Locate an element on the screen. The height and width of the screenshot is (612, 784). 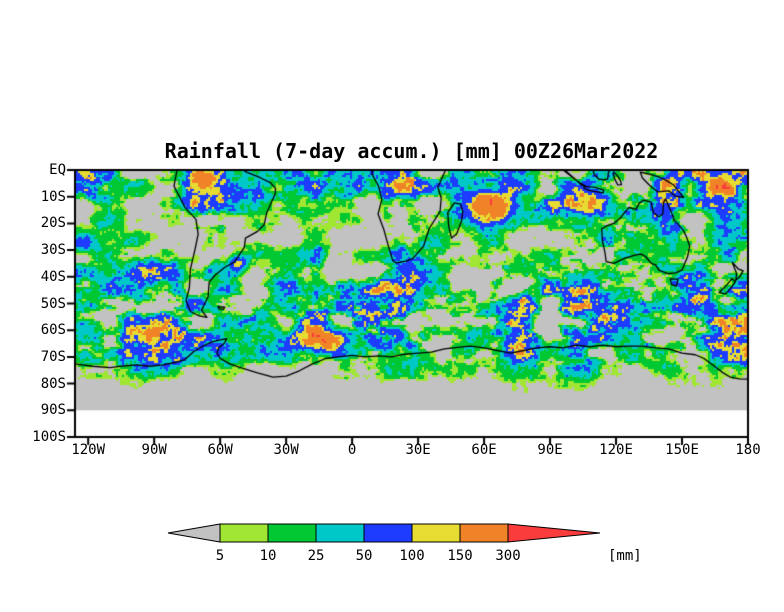
colorbar-tick-label: 300 is located at coordinates (508, 556).